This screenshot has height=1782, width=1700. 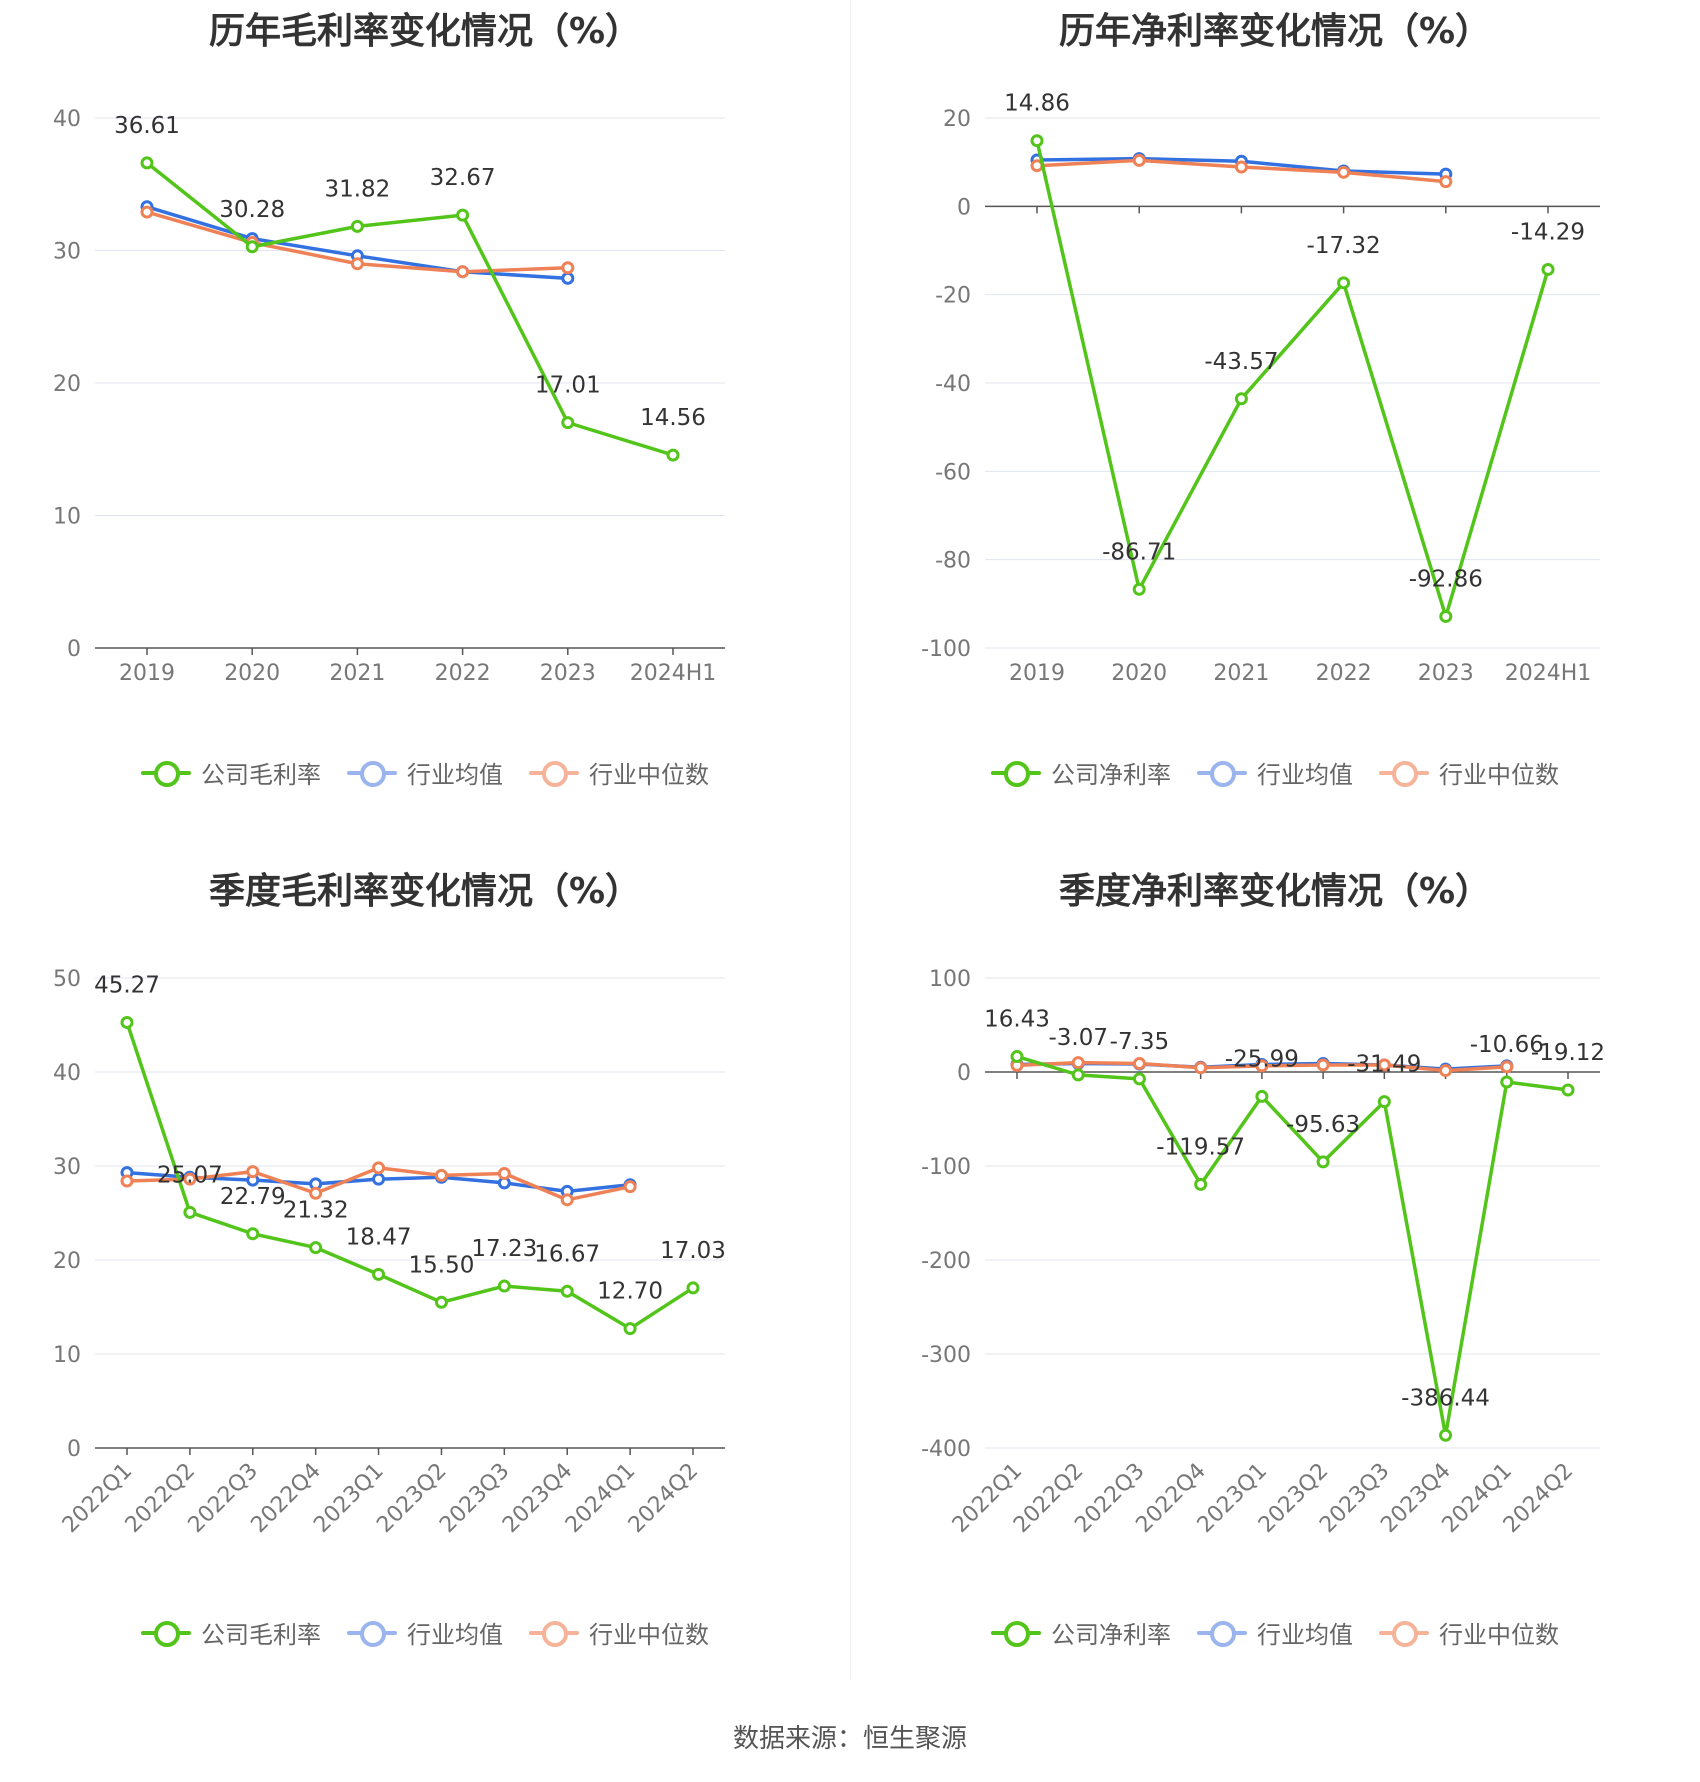 I want to click on y-tick-label: -20, so click(x=953, y=296).